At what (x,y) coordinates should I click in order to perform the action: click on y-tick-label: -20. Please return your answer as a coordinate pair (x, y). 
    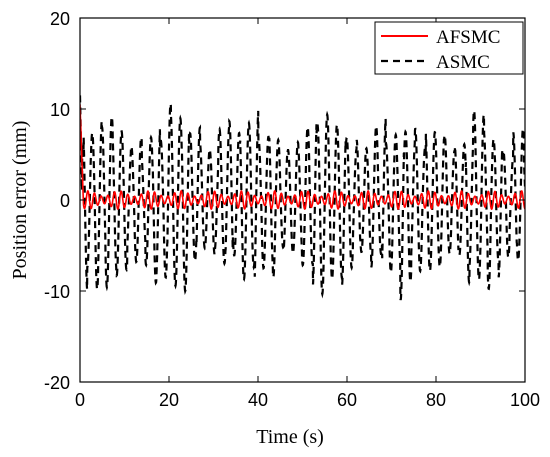
    Looking at the image, I should click on (57, 383).